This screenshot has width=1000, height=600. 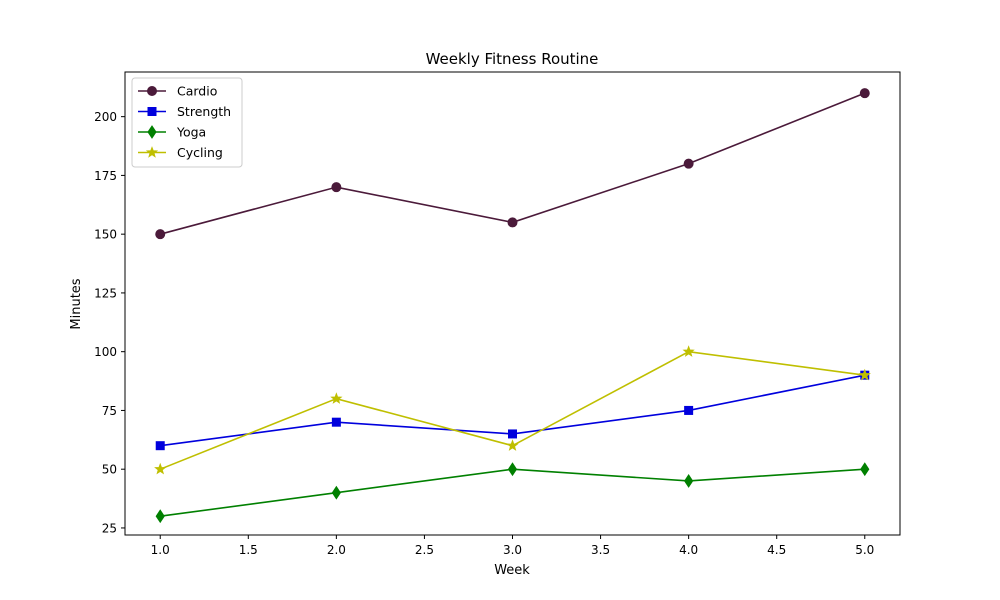 What do you see at coordinates (105, 176) in the screenshot?
I see `y-tick-label: 175` at bounding box center [105, 176].